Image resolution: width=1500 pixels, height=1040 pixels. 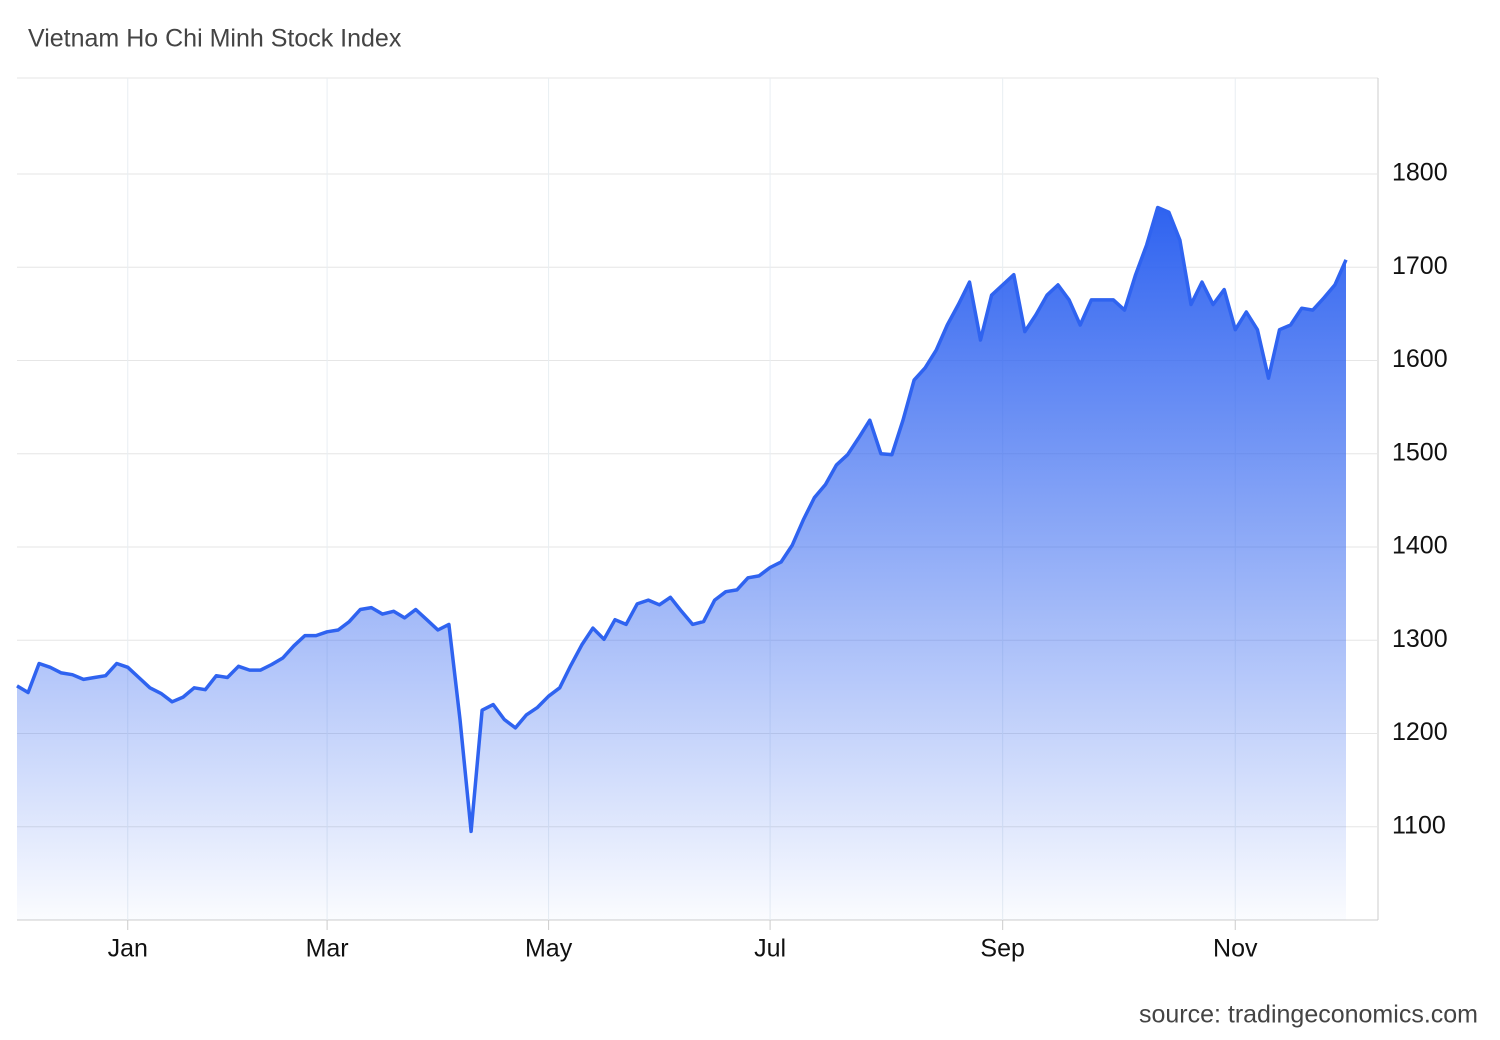 I want to click on x-tick-label: Mar, so click(x=327, y=949).